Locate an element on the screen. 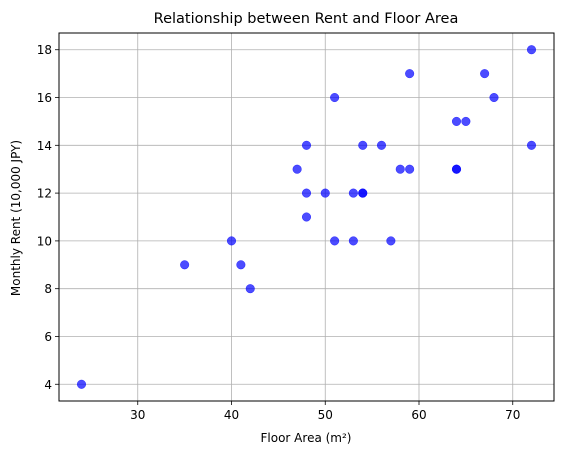 The image size is (563, 455). chart-title: Relationship between Rent and Floor Area is located at coordinates (306, 19).